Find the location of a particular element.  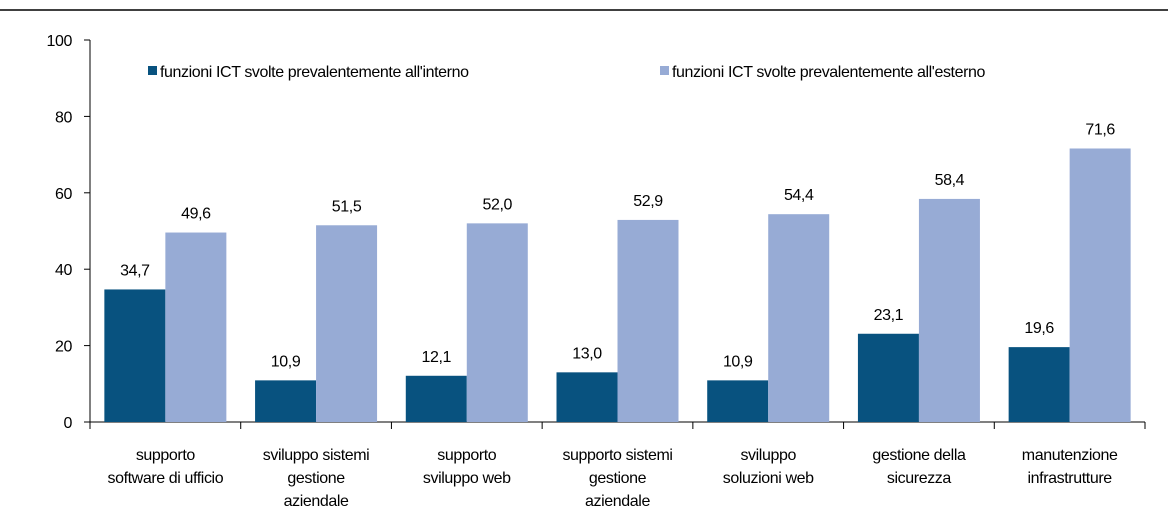

value-label: 49,6 is located at coordinates (196, 214).